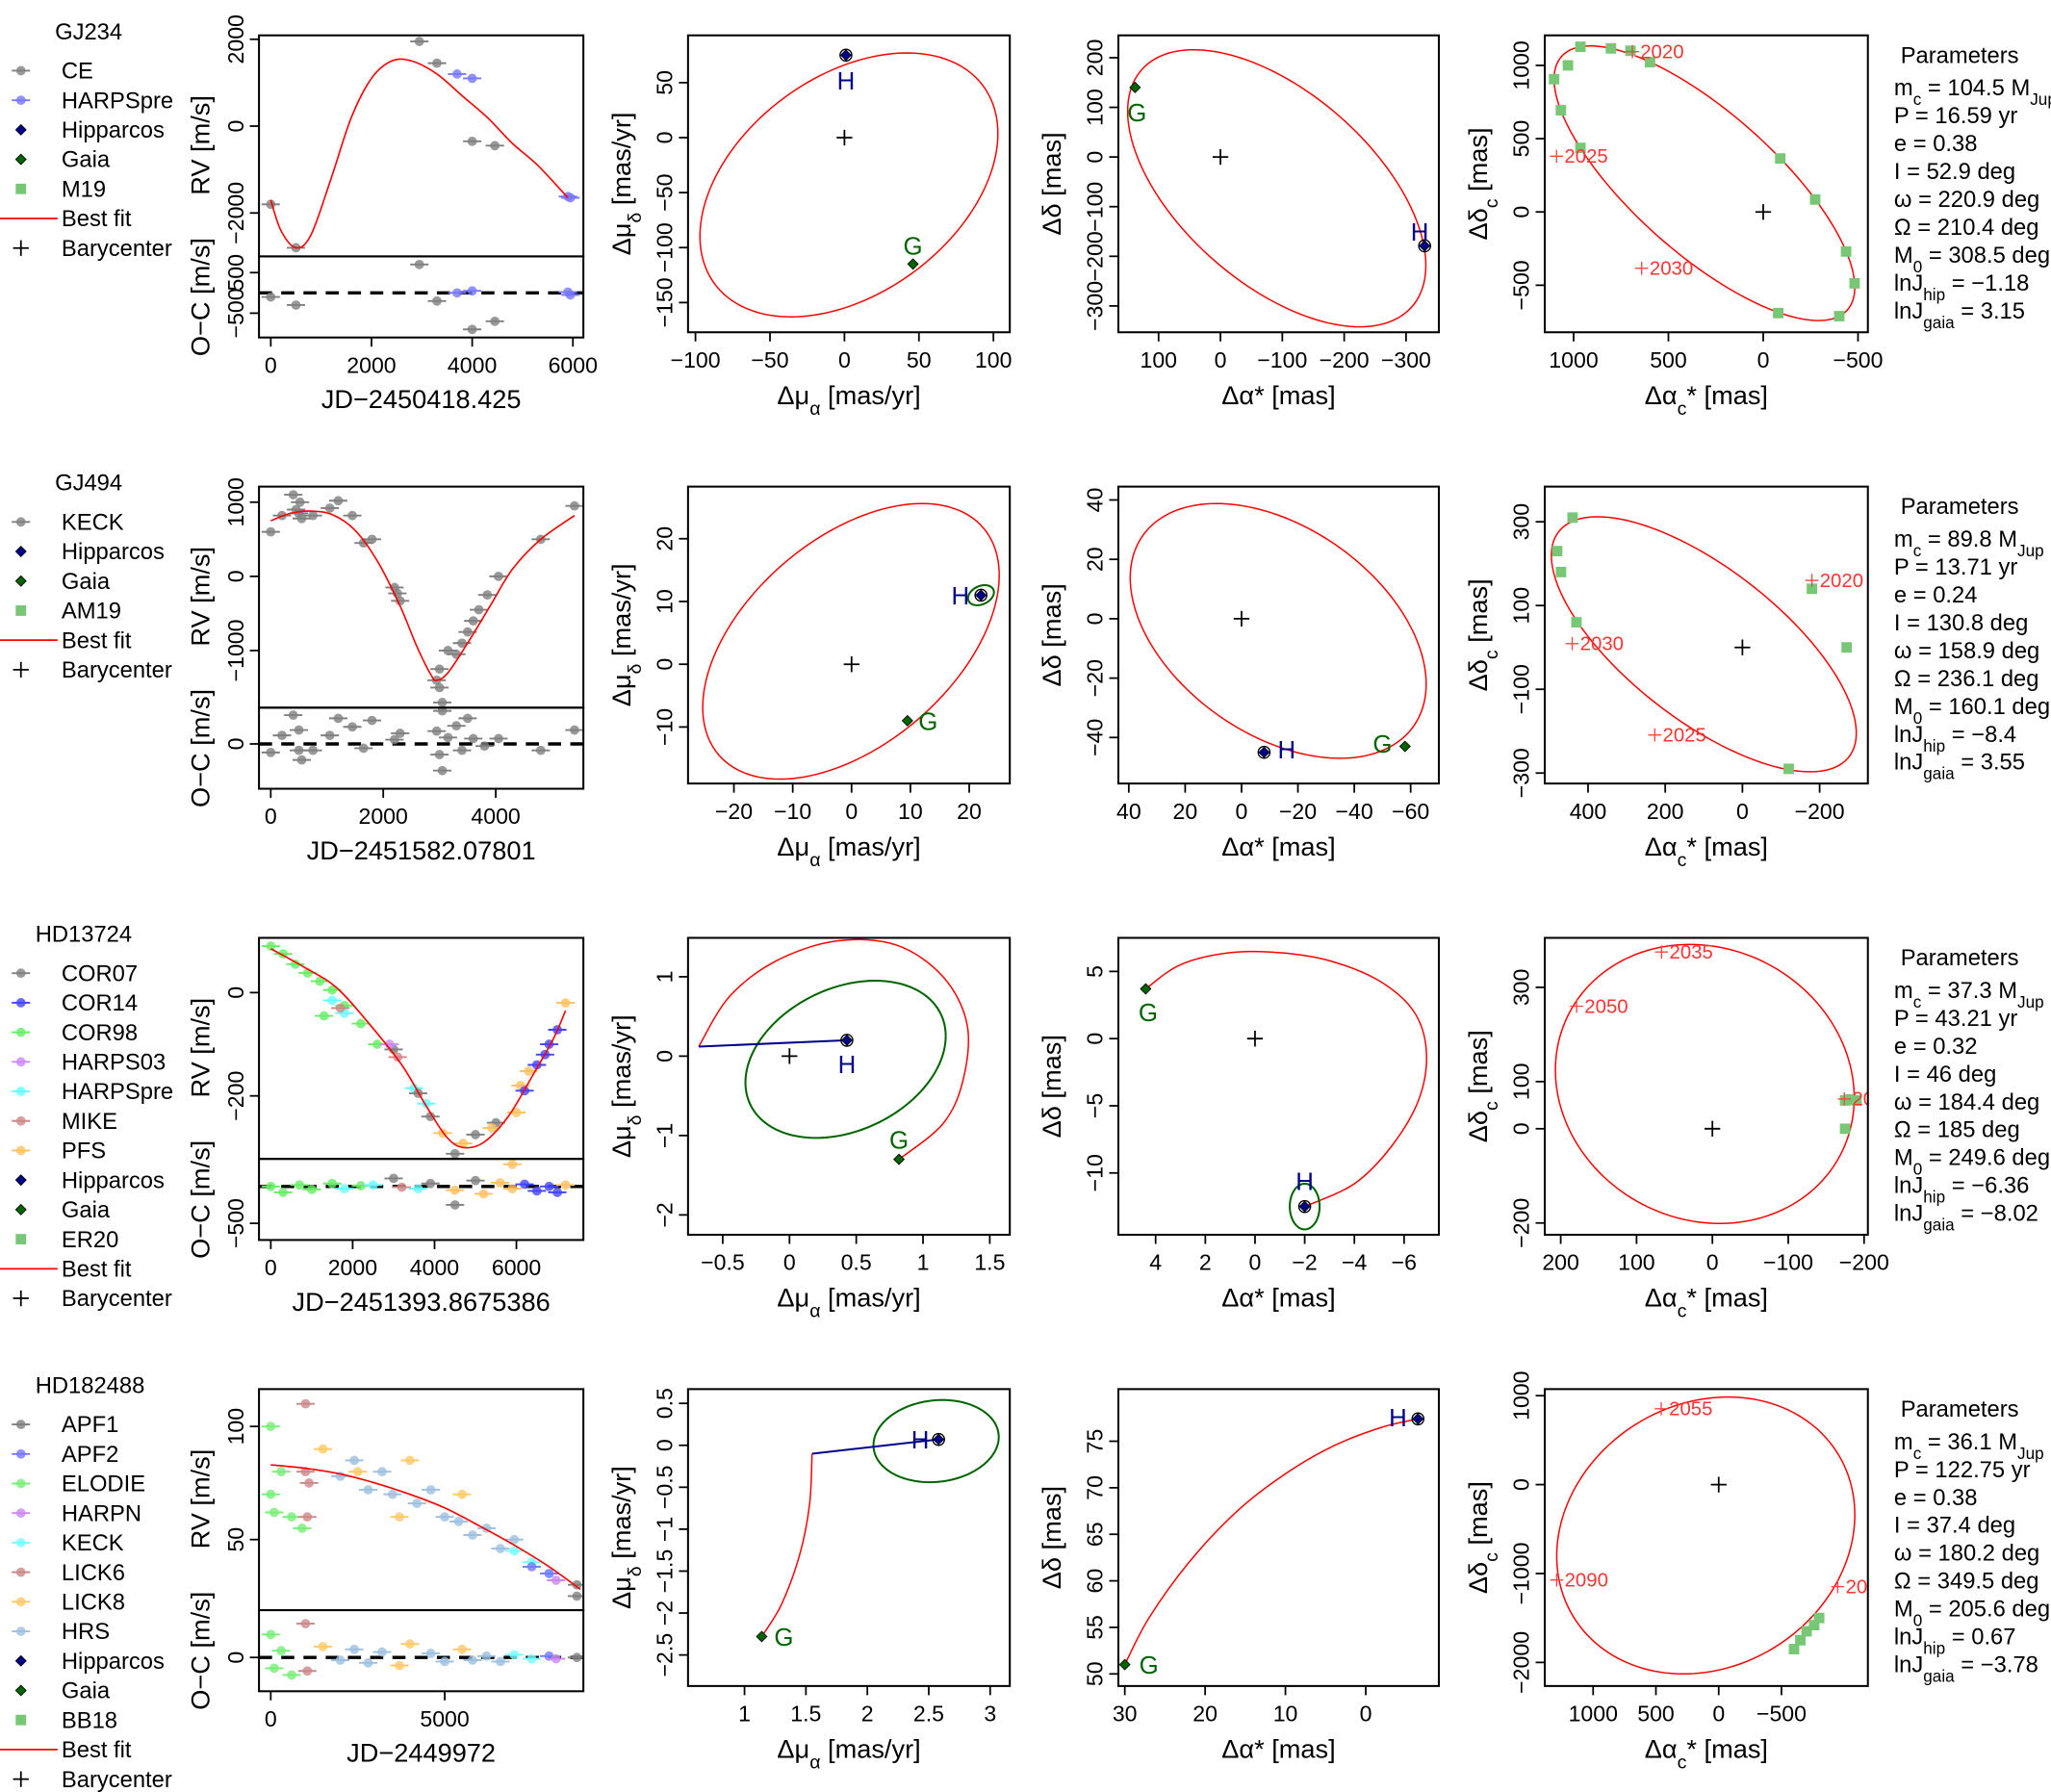 The width and height of the screenshot is (2051, 1792). What do you see at coordinates (1354, 811) in the screenshot?
I see `position-xtick-label: −40` at bounding box center [1354, 811].